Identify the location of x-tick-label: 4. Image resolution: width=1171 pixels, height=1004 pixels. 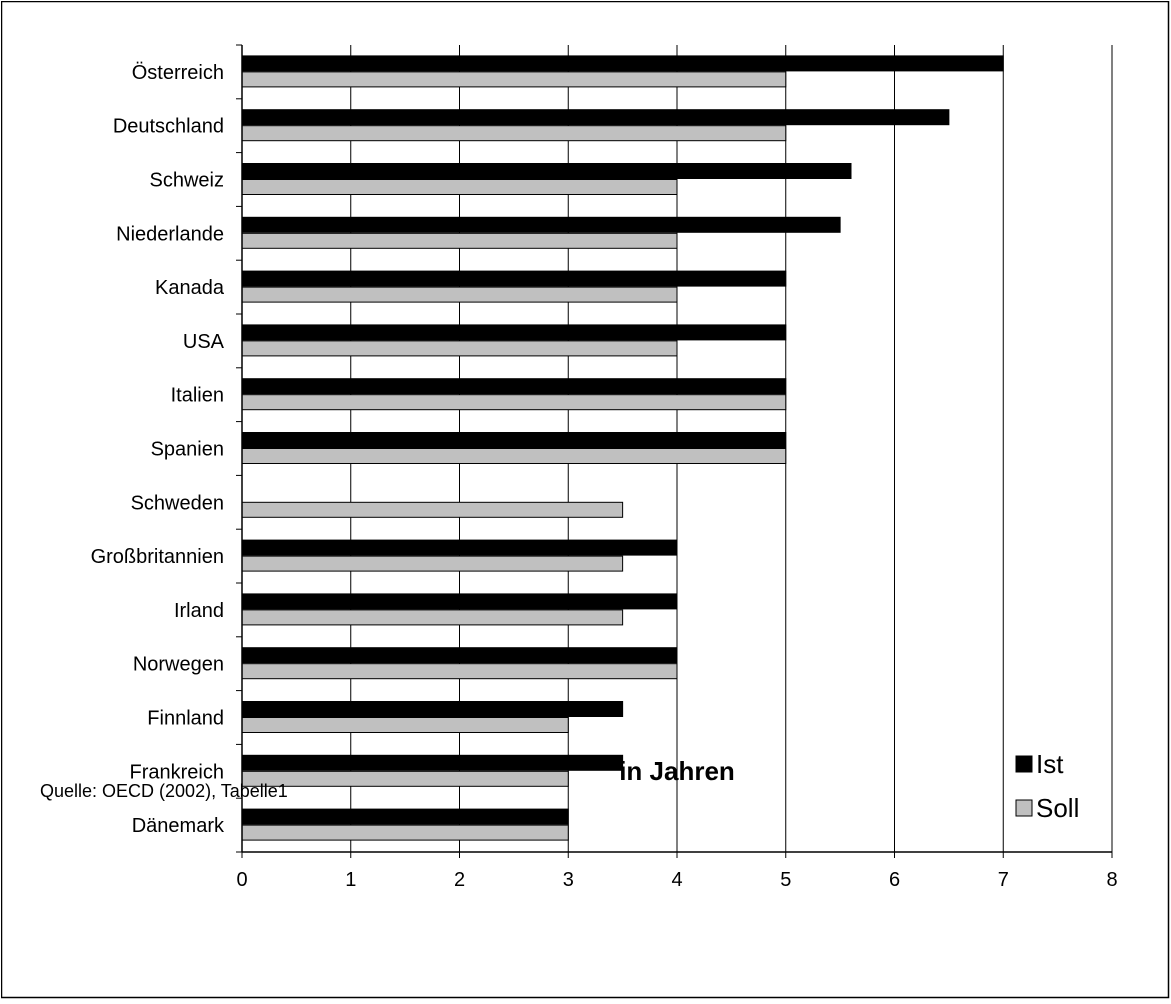
(676, 880).